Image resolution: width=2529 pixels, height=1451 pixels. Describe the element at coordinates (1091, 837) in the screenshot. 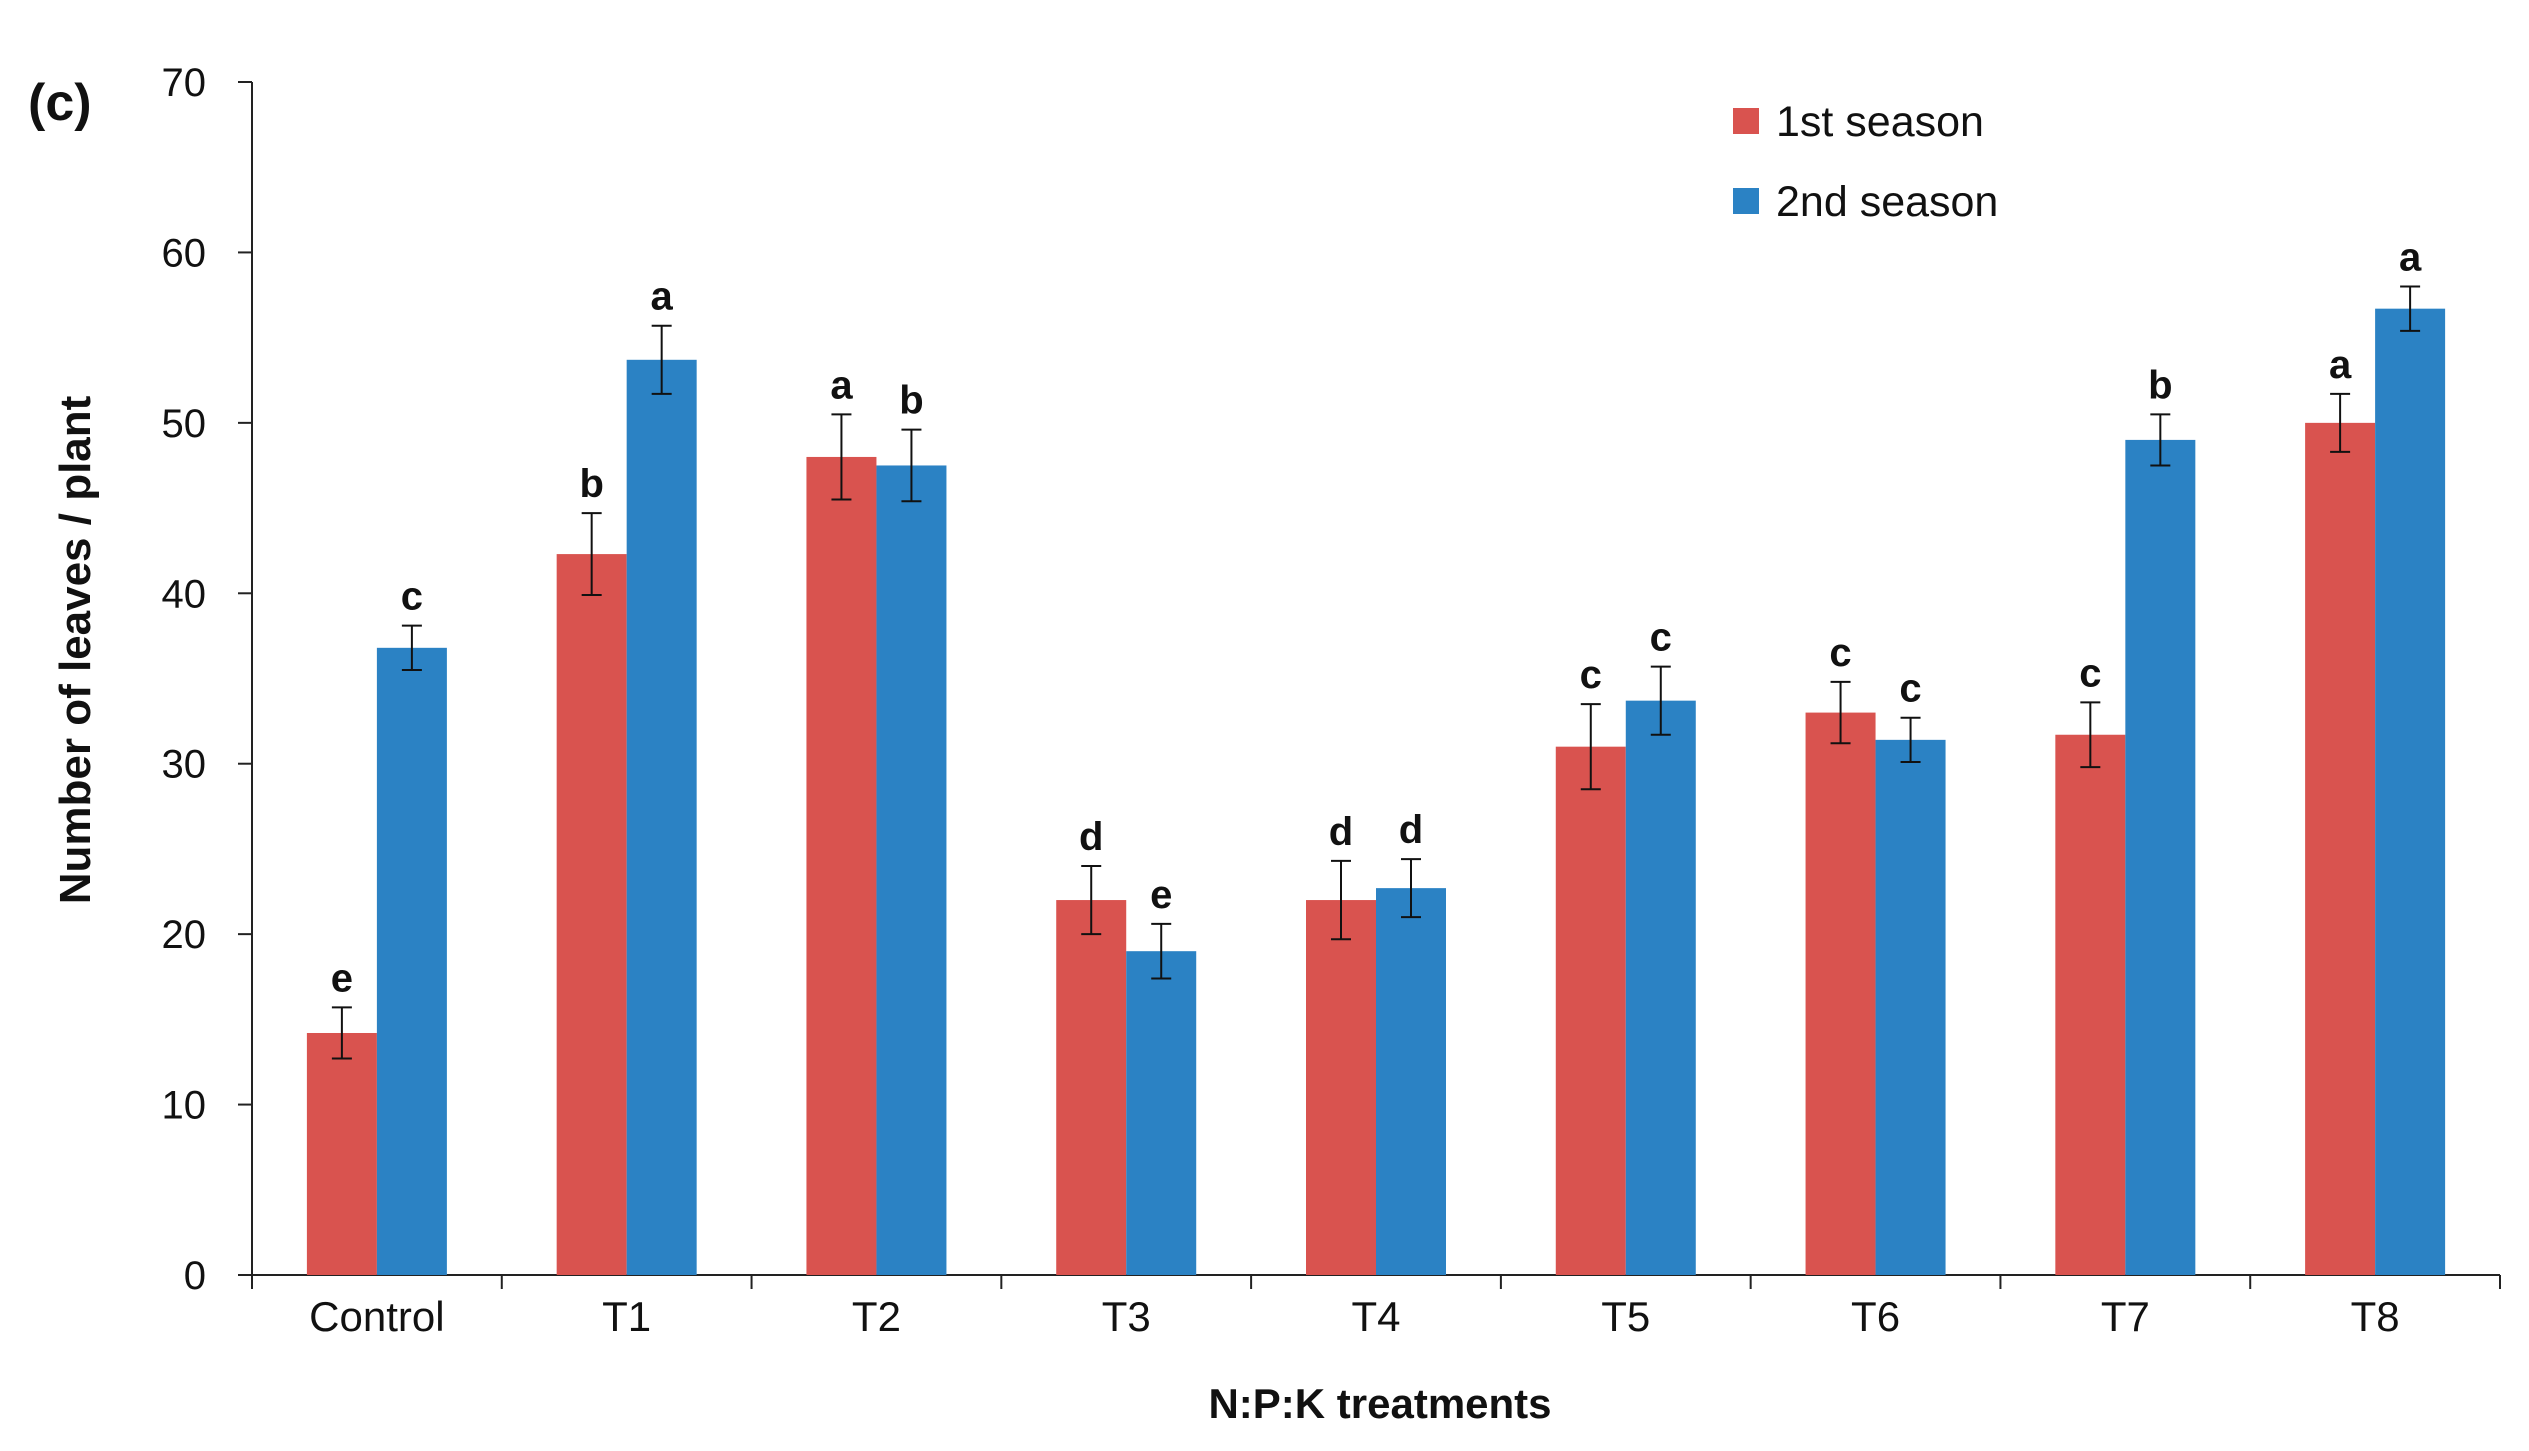

I see `sig-letter-1st-season-t3: d` at that location.